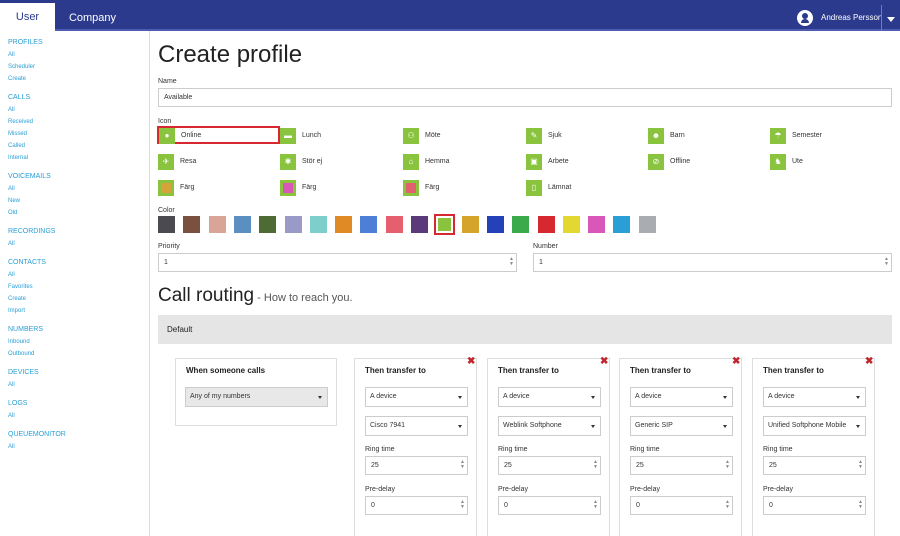 Image resolution: width=900 pixels, height=536 pixels. I want to click on icon-option: ✎ Sjuk, so click(586, 136).